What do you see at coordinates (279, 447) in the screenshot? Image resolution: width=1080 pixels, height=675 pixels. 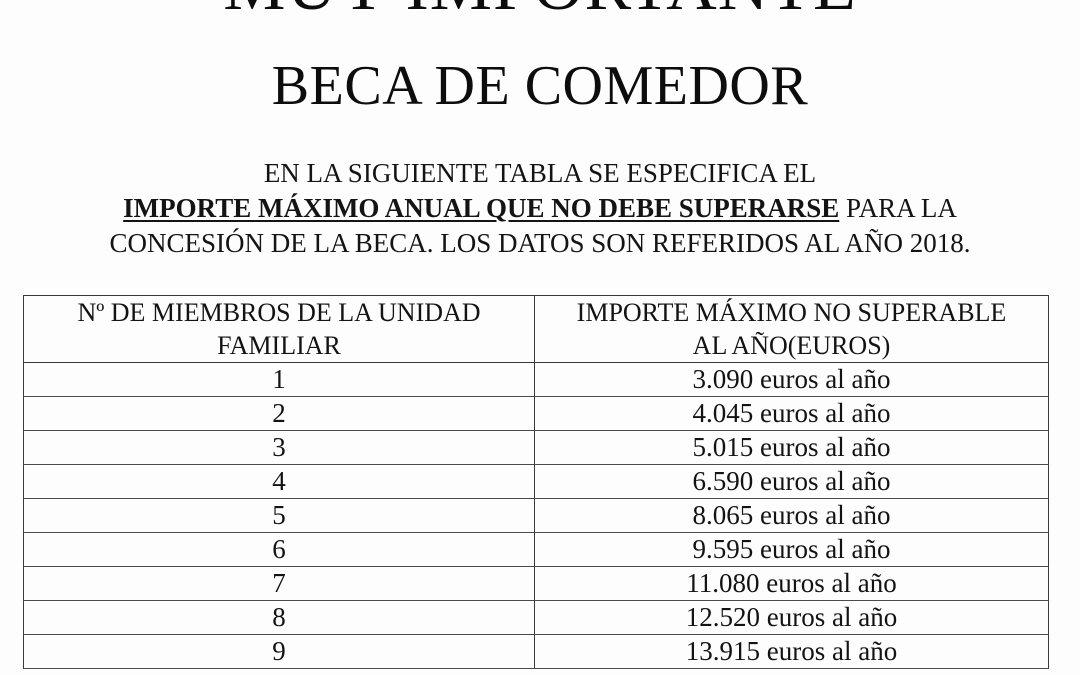 I see `cell-miembros: 3` at bounding box center [279, 447].